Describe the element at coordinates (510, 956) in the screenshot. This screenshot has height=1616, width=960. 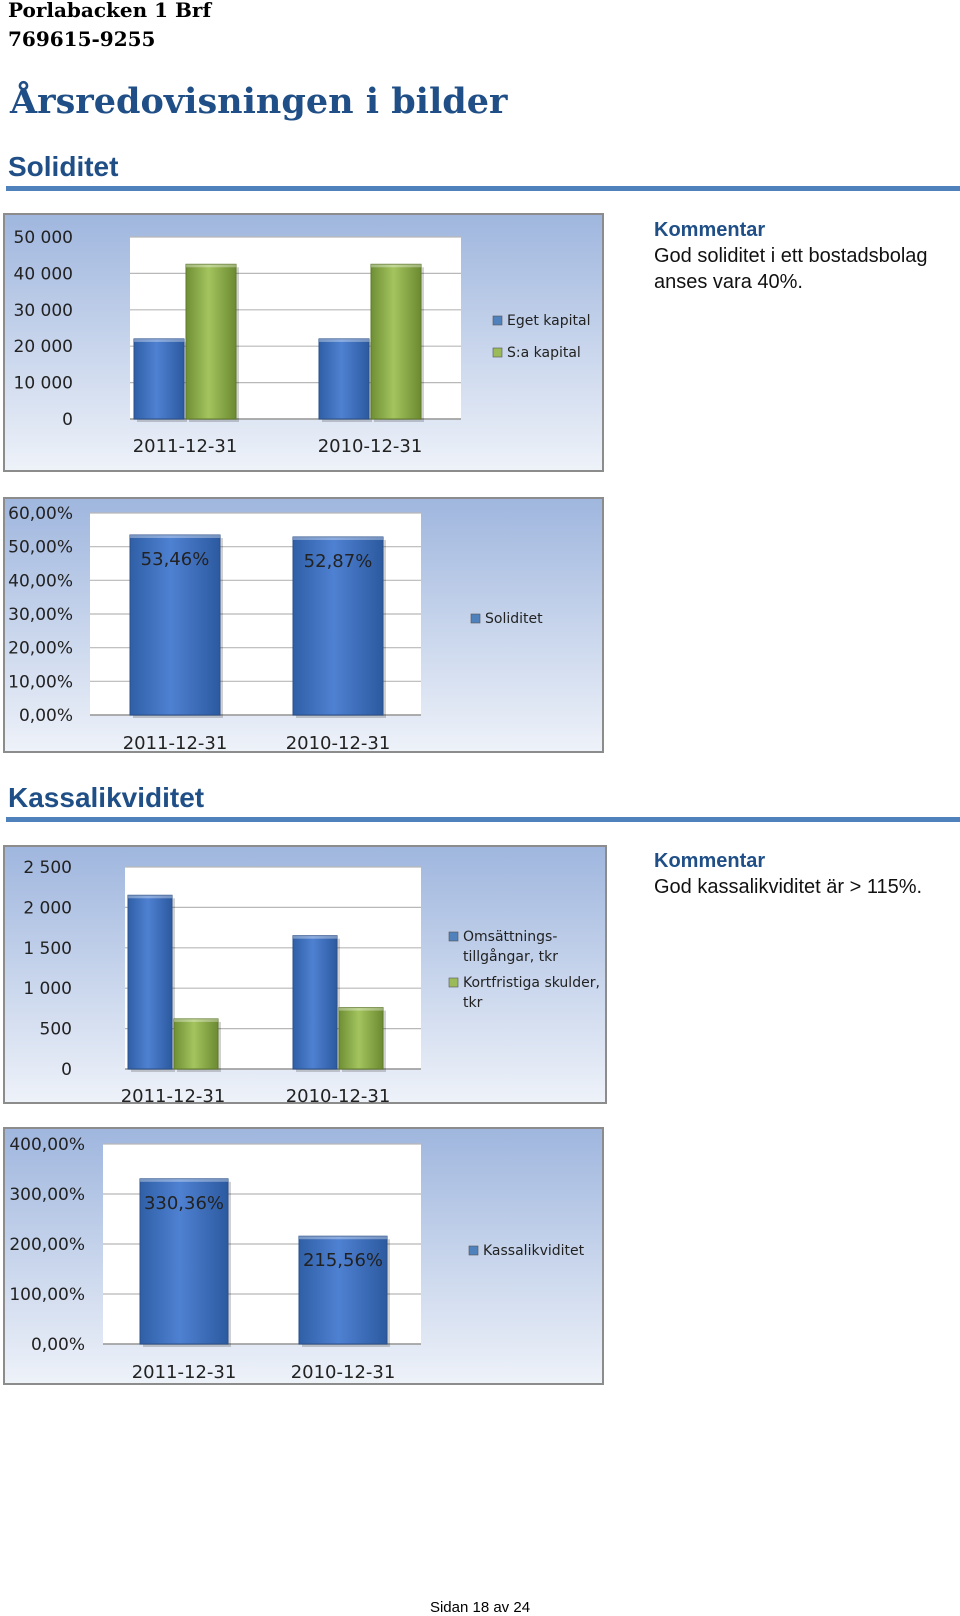
I see `legend-label: tillgångar, tkr` at that location.